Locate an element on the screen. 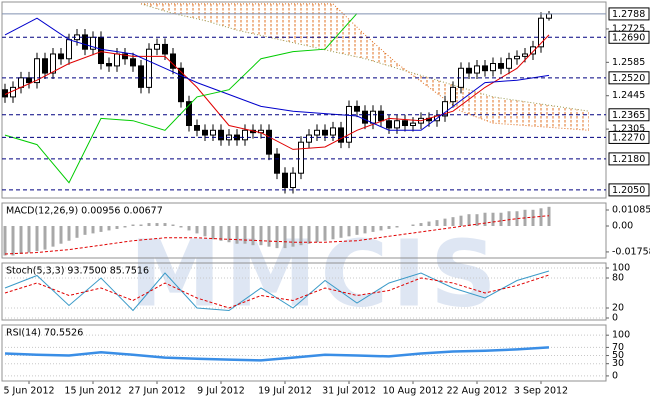 The height and width of the screenshot is (404, 650). y-tick-label: 50 is located at coordinates (618, 355).